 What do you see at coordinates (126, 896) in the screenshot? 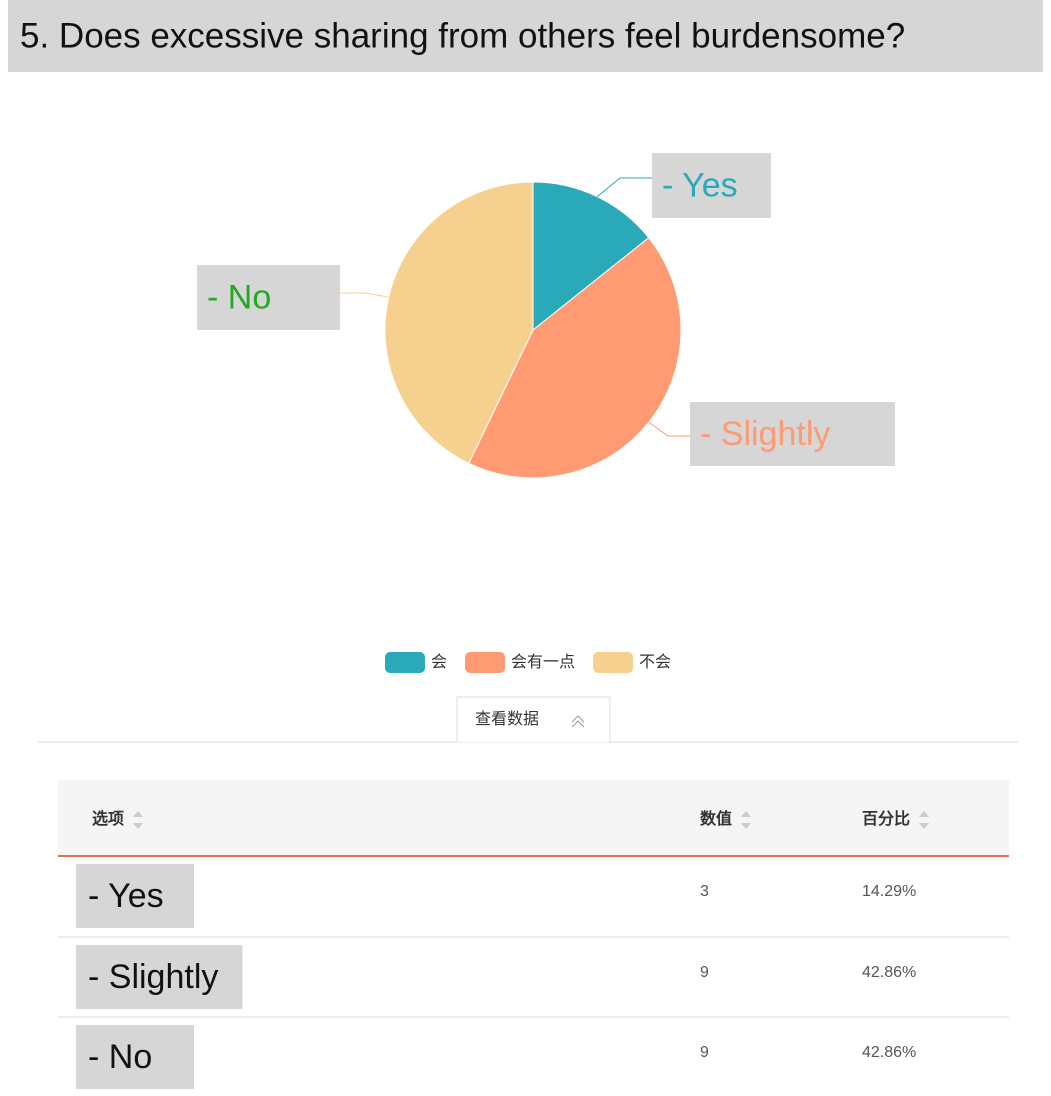
I see `row-label: - Yes` at bounding box center [126, 896].